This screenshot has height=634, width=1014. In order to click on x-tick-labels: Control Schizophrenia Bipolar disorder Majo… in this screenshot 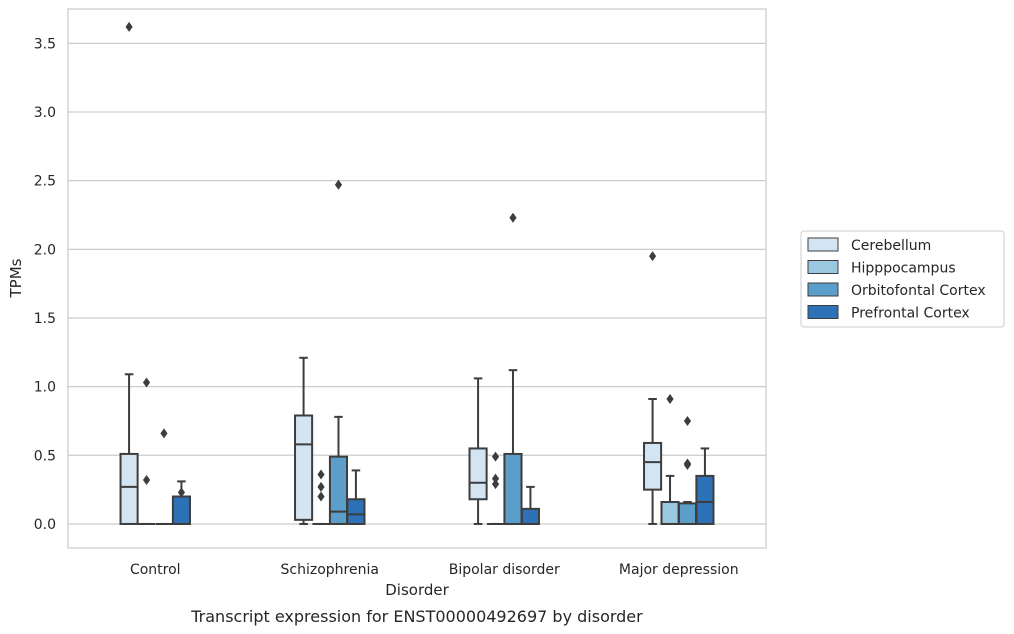, I will do `click(434, 570)`.